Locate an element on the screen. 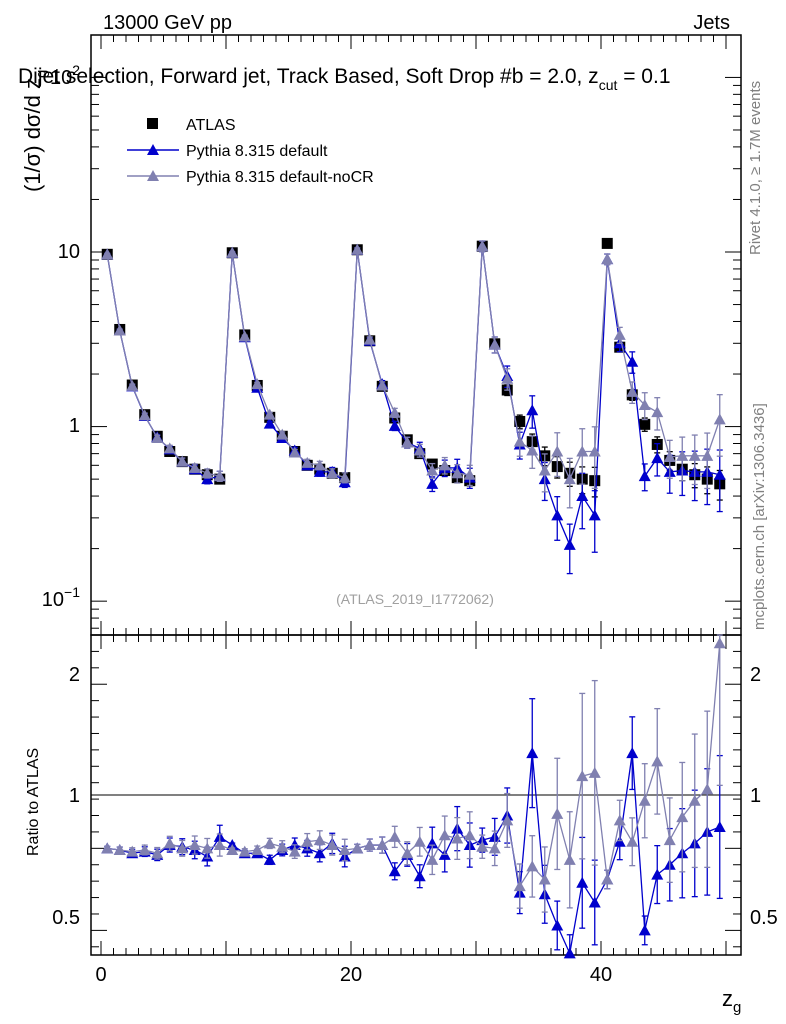 This screenshot has height=1024, width=786. plot-title-subscript: cut is located at coordinates (608, 85).